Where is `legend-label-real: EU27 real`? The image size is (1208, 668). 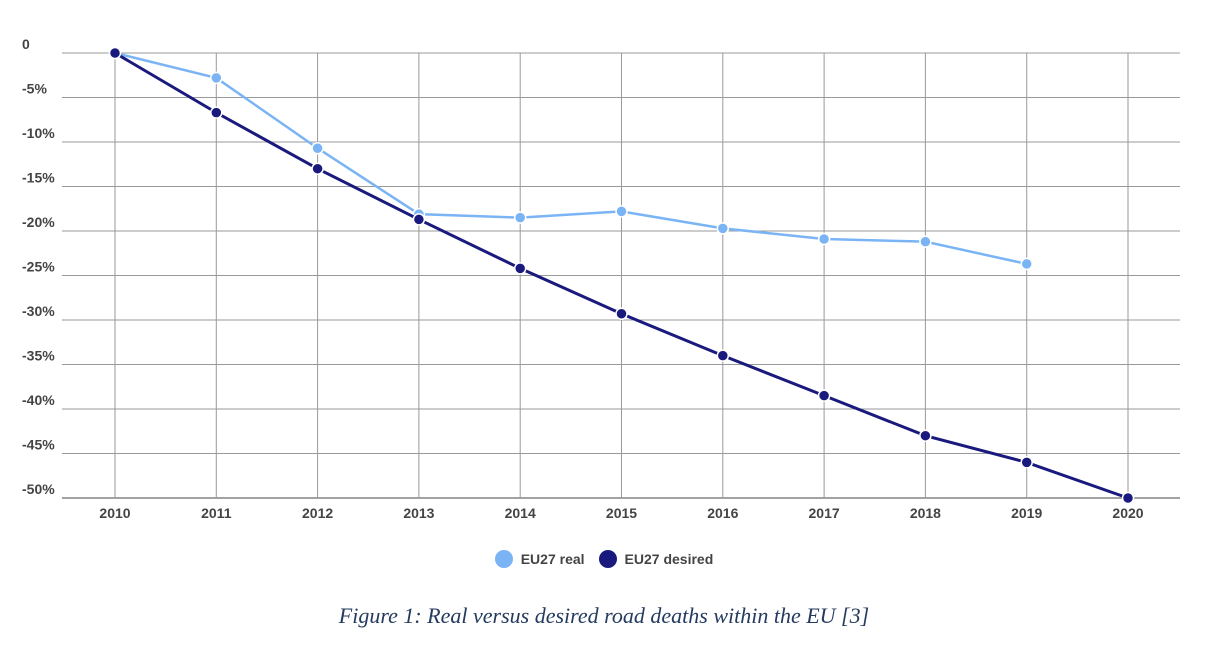 legend-label-real: EU27 real is located at coordinates (552, 559).